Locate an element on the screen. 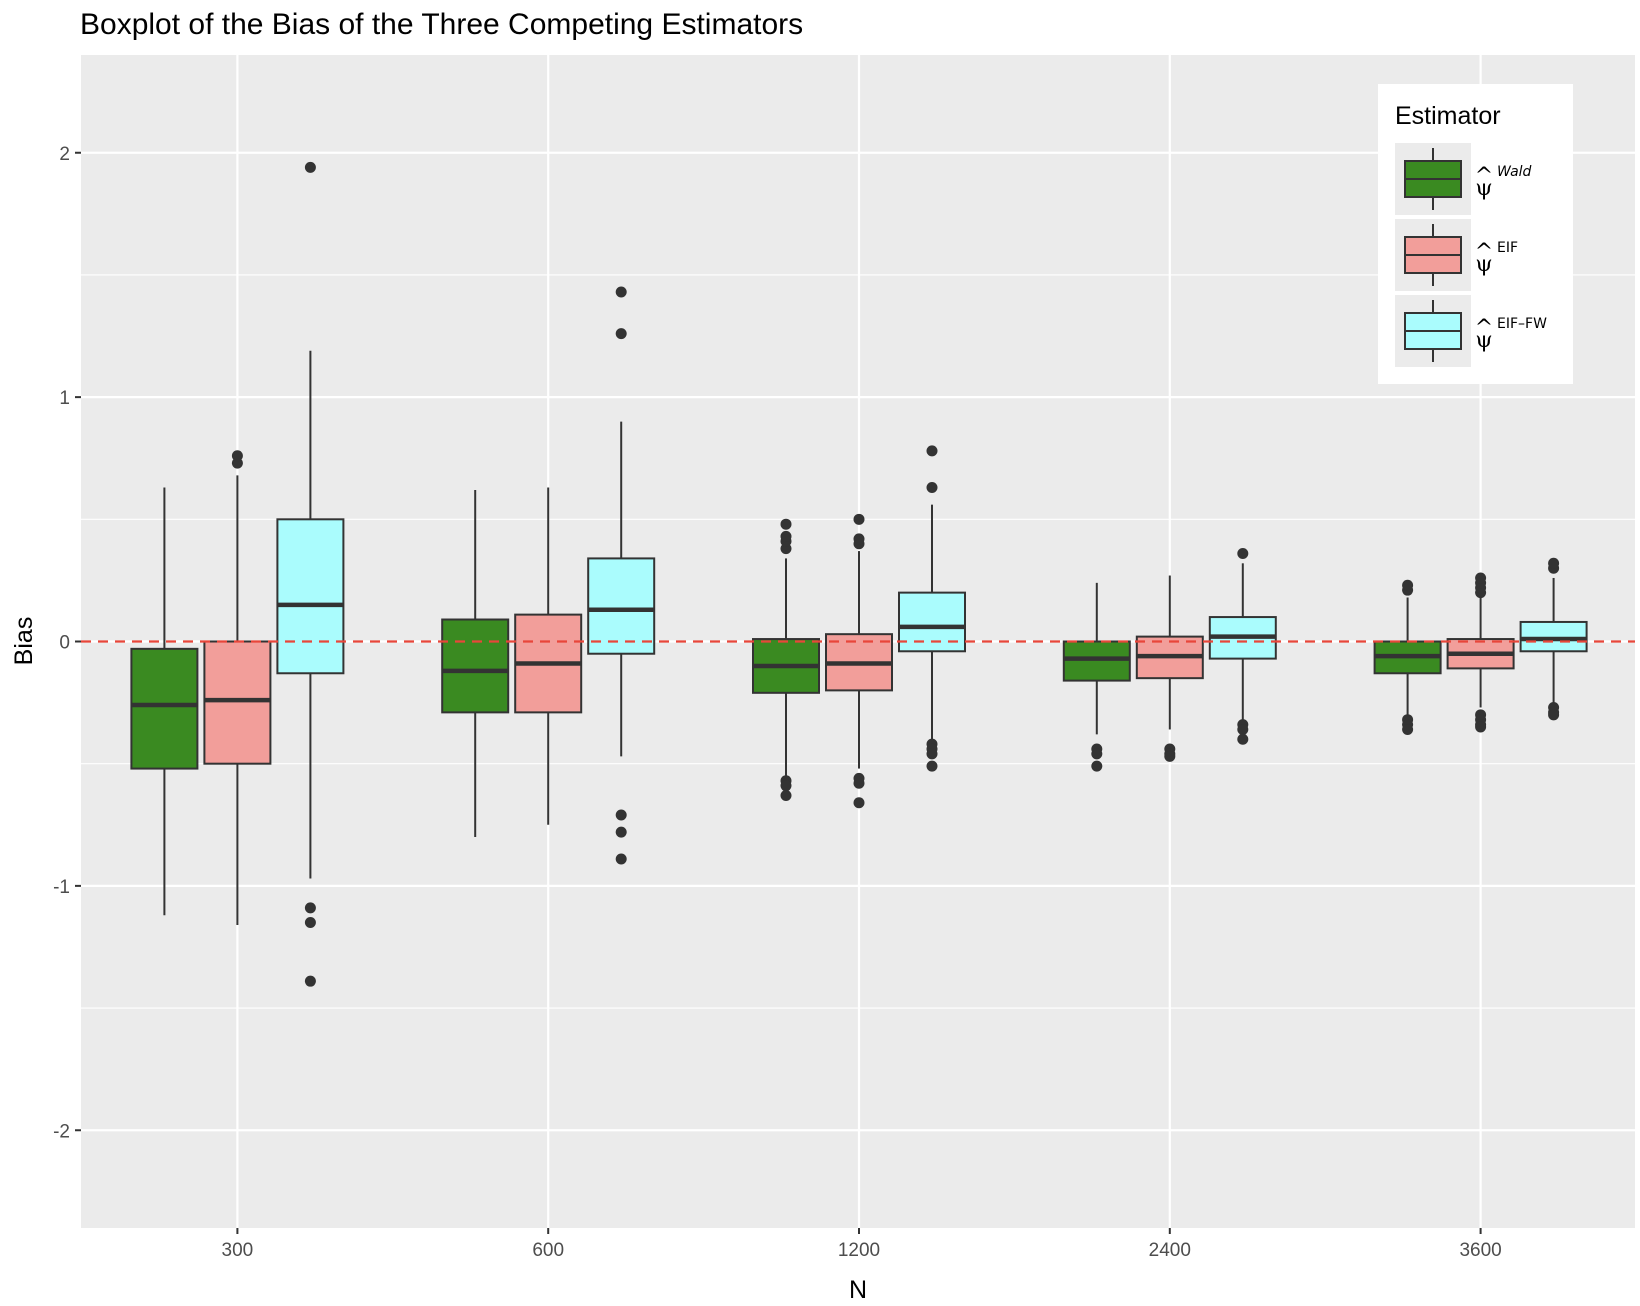 The image size is (1640, 1306). x-tick-label: 2400 is located at coordinates (1170, 1250).